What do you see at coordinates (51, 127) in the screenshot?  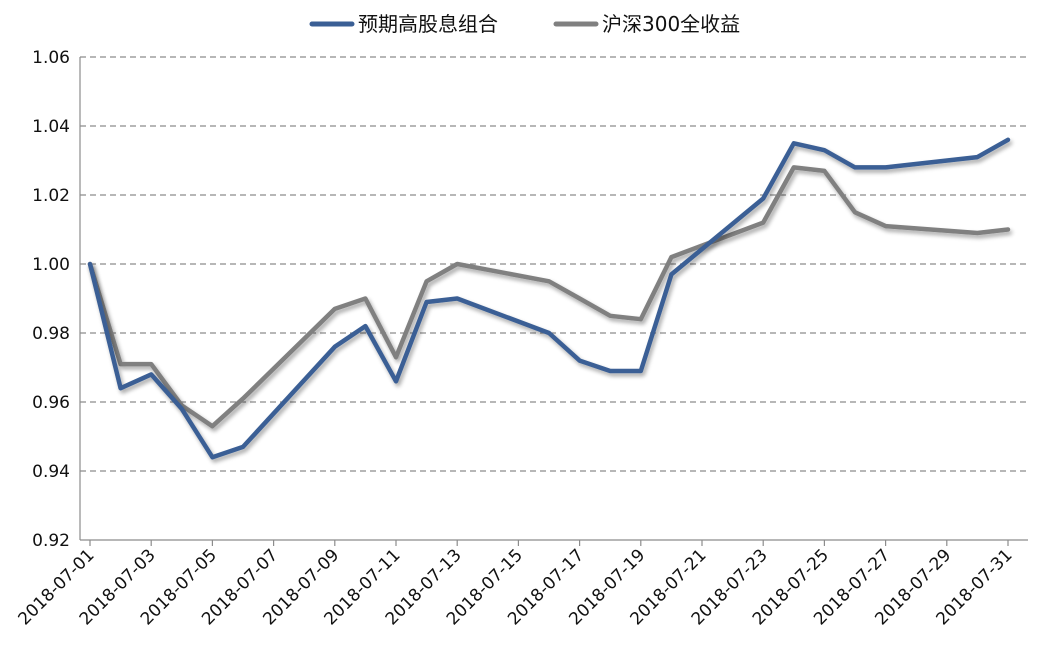 I see `y-tick-label: 1.04` at bounding box center [51, 127].